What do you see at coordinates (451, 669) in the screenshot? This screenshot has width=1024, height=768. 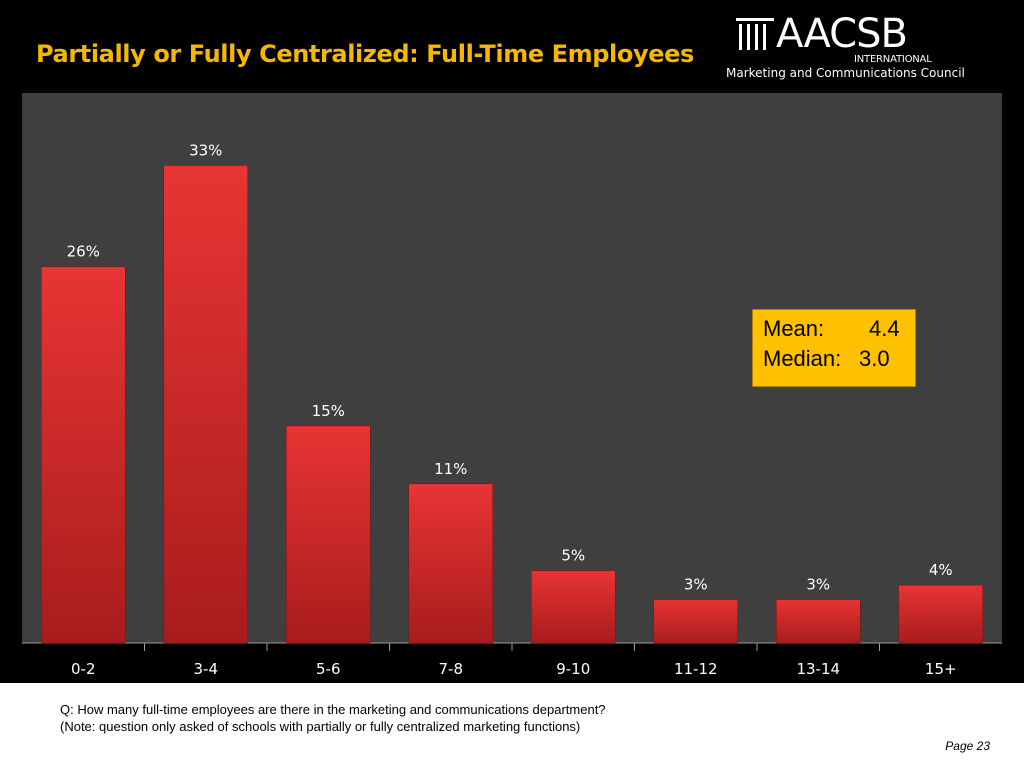 I see `x-tick-7-8: 7-8` at bounding box center [451, 669].